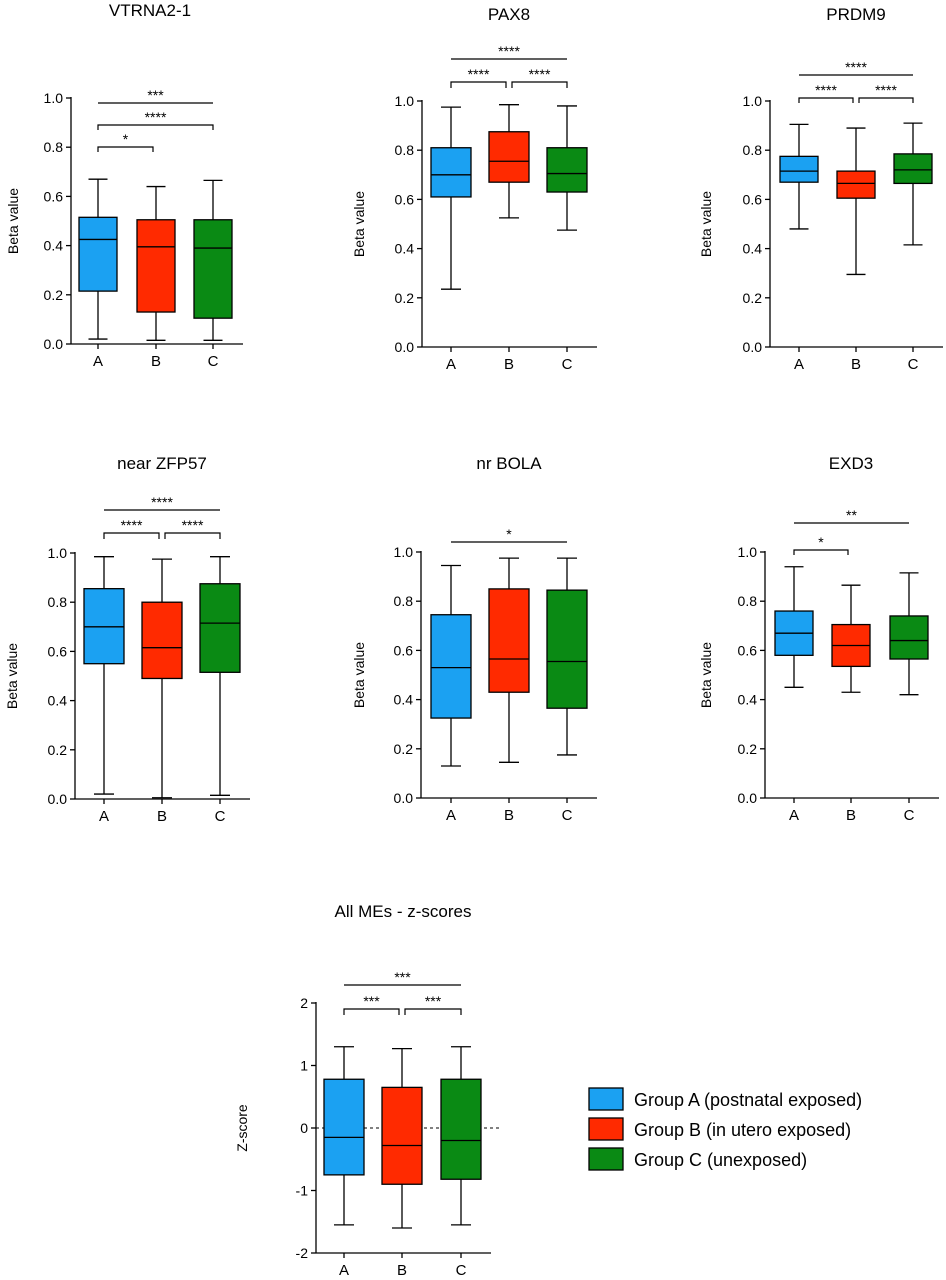 Image resolution: width=946 pixels, height=1280 pixels. What do you see at coordinates (720, 1160) in the screenshot?
I see `legend-label-c: Group C (unexposed)` at bounding box center [720, 1160].